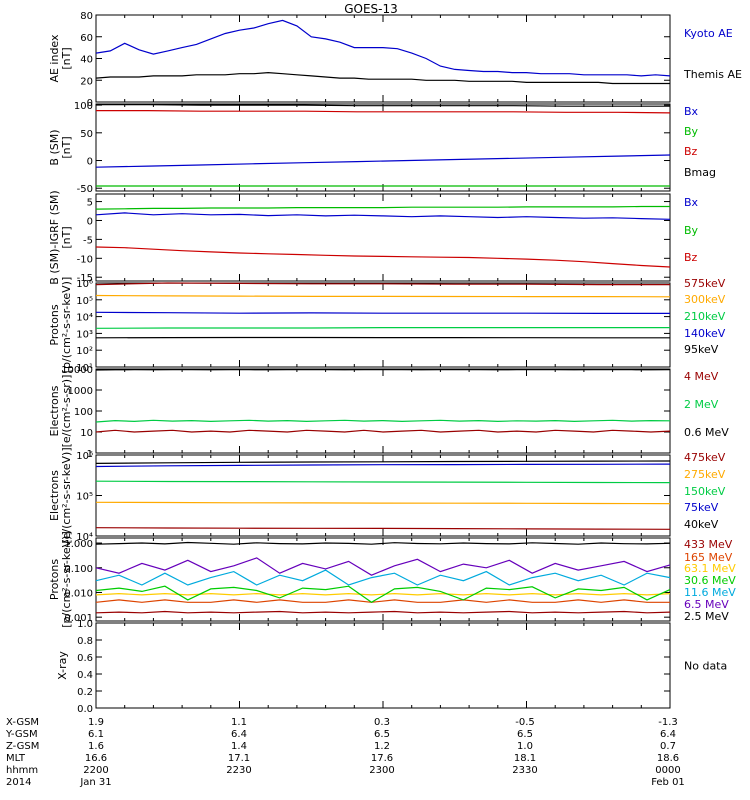  What do you see at coordinates (62, 665) in the screenshot?
I see `y-axis-label: X-ray` at bounding box center [62, 665].